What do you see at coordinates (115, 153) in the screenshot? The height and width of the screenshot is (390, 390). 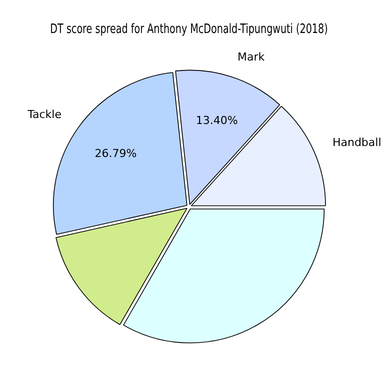 I see `data-label: 26.79%` at bounding box center [115, 153].